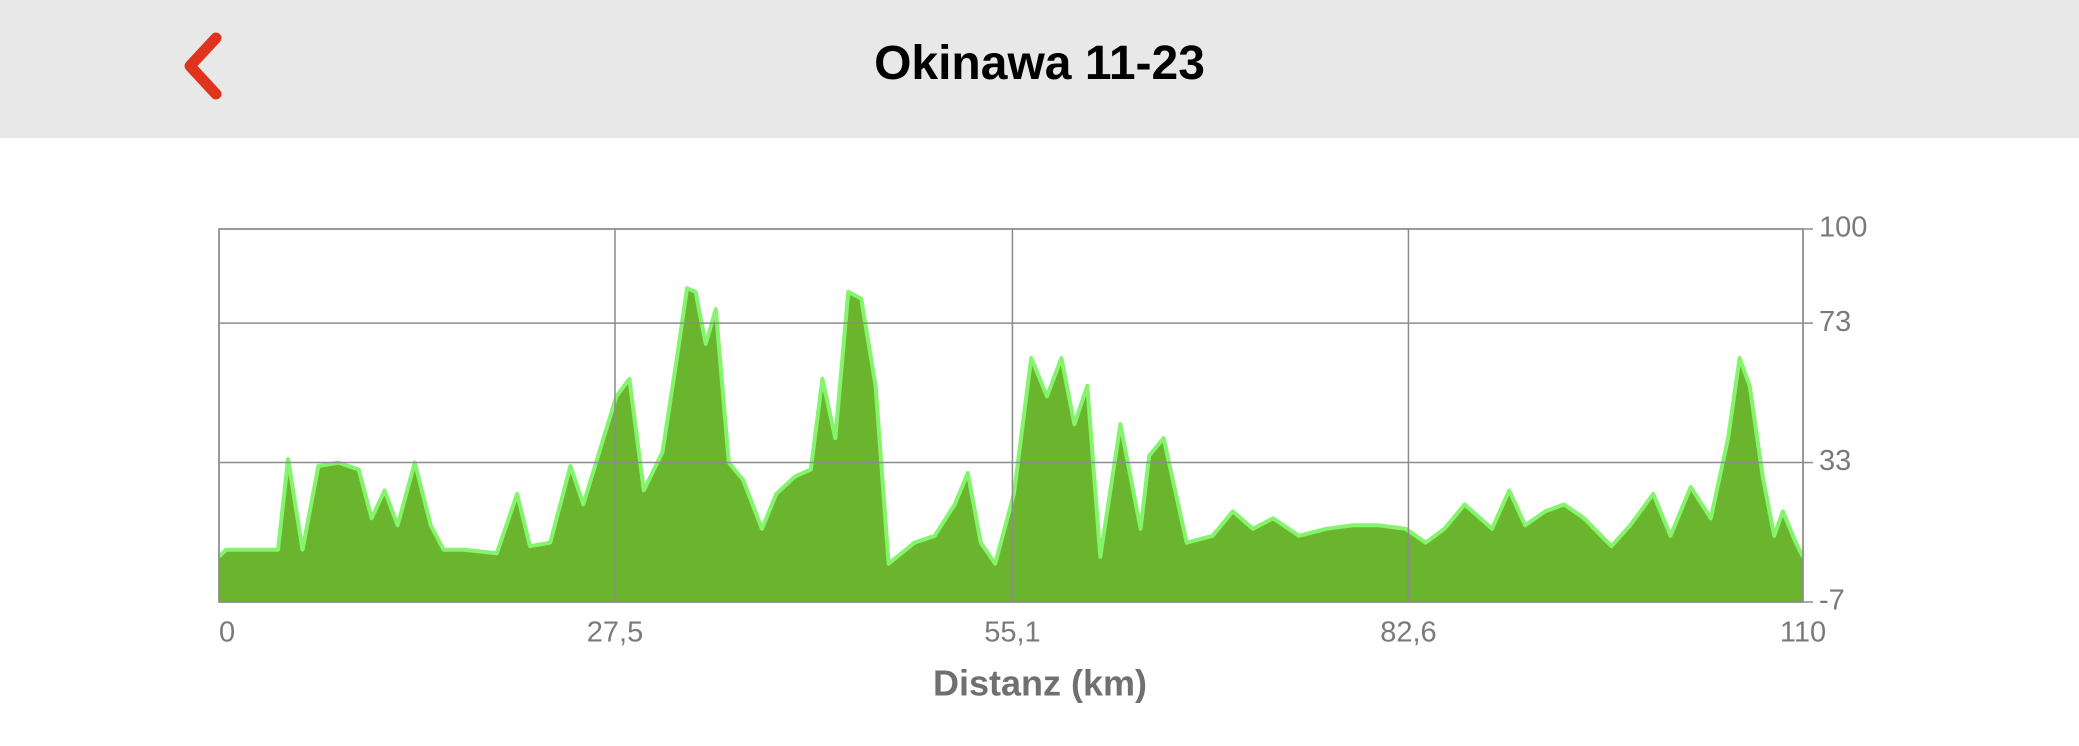  Describe the element at coordinates (1039, 63) in the screenshot. I see `screen-title: Okinawa 11-23` at that location.